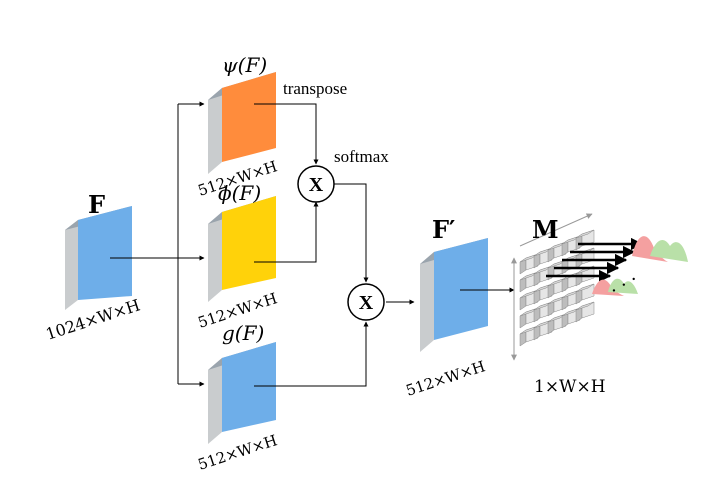 The width and height of the screenshot is (727, 492). I want to click on psi-feature-face, so click(249, 117).